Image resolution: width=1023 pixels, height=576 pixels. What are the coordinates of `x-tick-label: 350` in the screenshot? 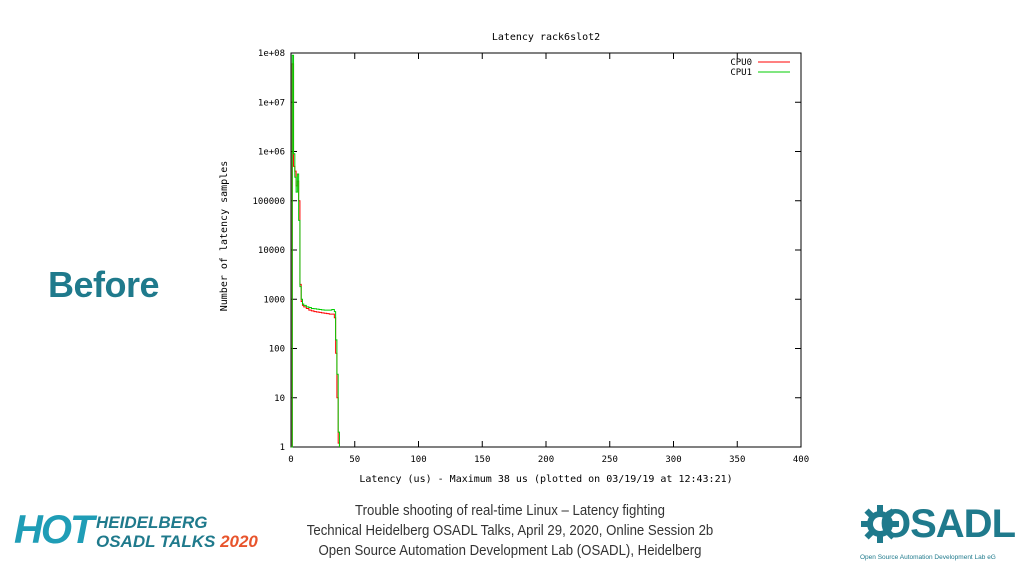 It's located at (737, 460).